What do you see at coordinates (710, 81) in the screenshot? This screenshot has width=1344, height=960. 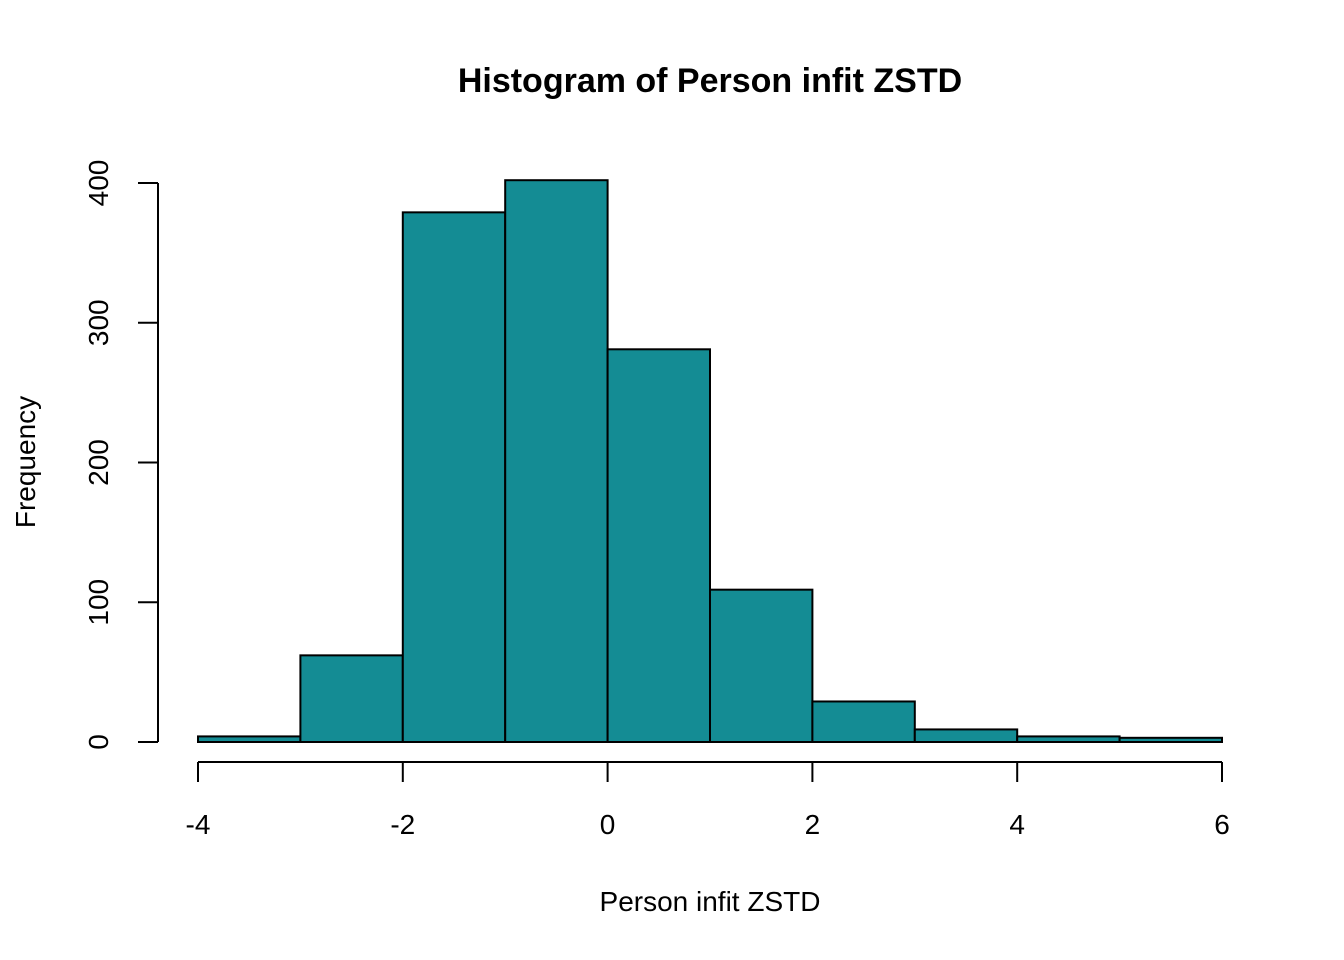 I see `chart-title: Histogram of Person infit ZSTD` at bounding box center [710, 81].